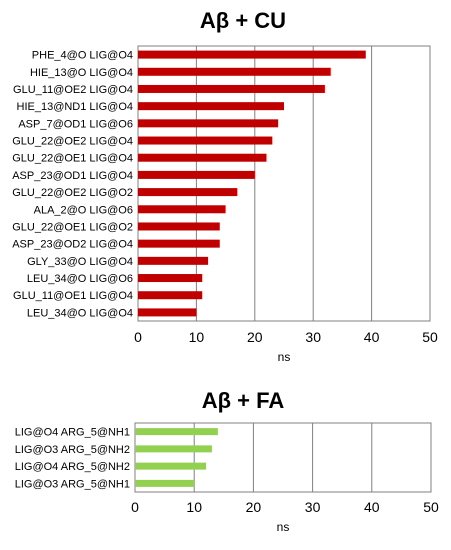  Describe the element at coordinates (80, 313) in the screenshot. I see `cu-category-label: LEU_34@O LIG@O4` at that location.